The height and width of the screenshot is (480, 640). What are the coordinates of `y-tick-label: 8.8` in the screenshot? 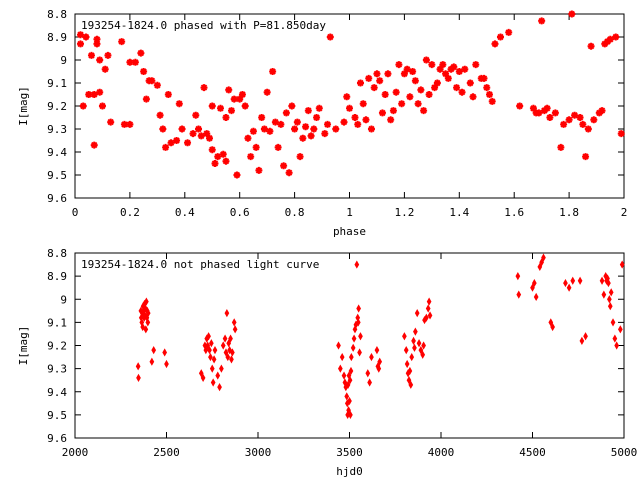 It's located at (57, 253).